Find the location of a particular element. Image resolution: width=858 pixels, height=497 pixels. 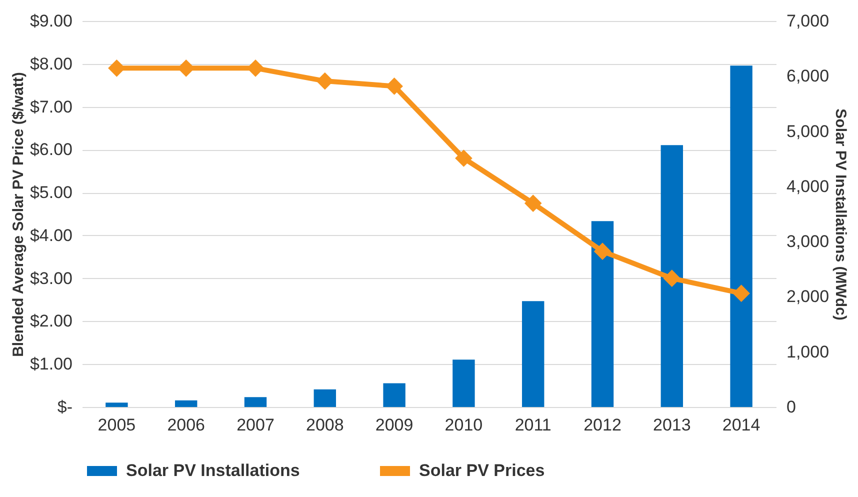

y2-tick-label: 7,000 is located at coordinates (808, 21).